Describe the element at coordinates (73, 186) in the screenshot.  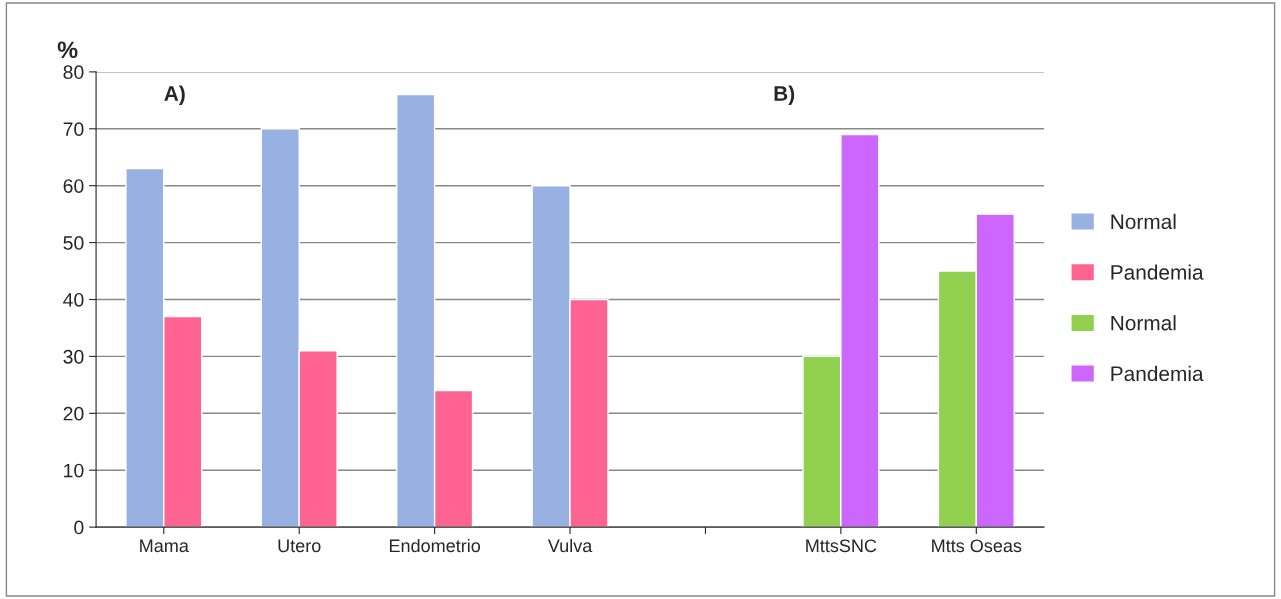
I see `y-tick-label: 60` at that location.